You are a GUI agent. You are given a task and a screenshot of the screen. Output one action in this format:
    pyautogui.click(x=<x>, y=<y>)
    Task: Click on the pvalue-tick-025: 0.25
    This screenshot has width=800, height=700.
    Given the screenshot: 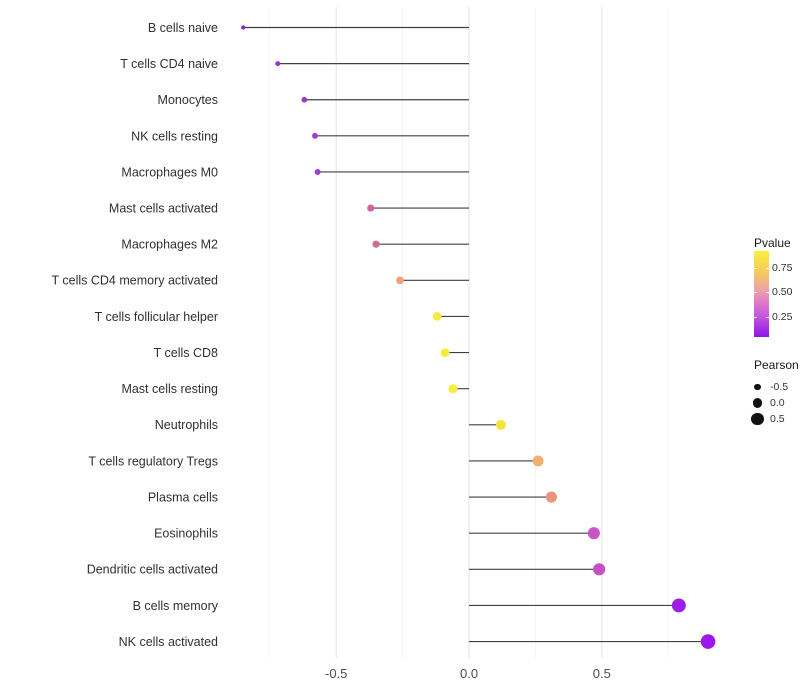 What is the action you would take?
    pyautogui.click(x=782, y=316)
    